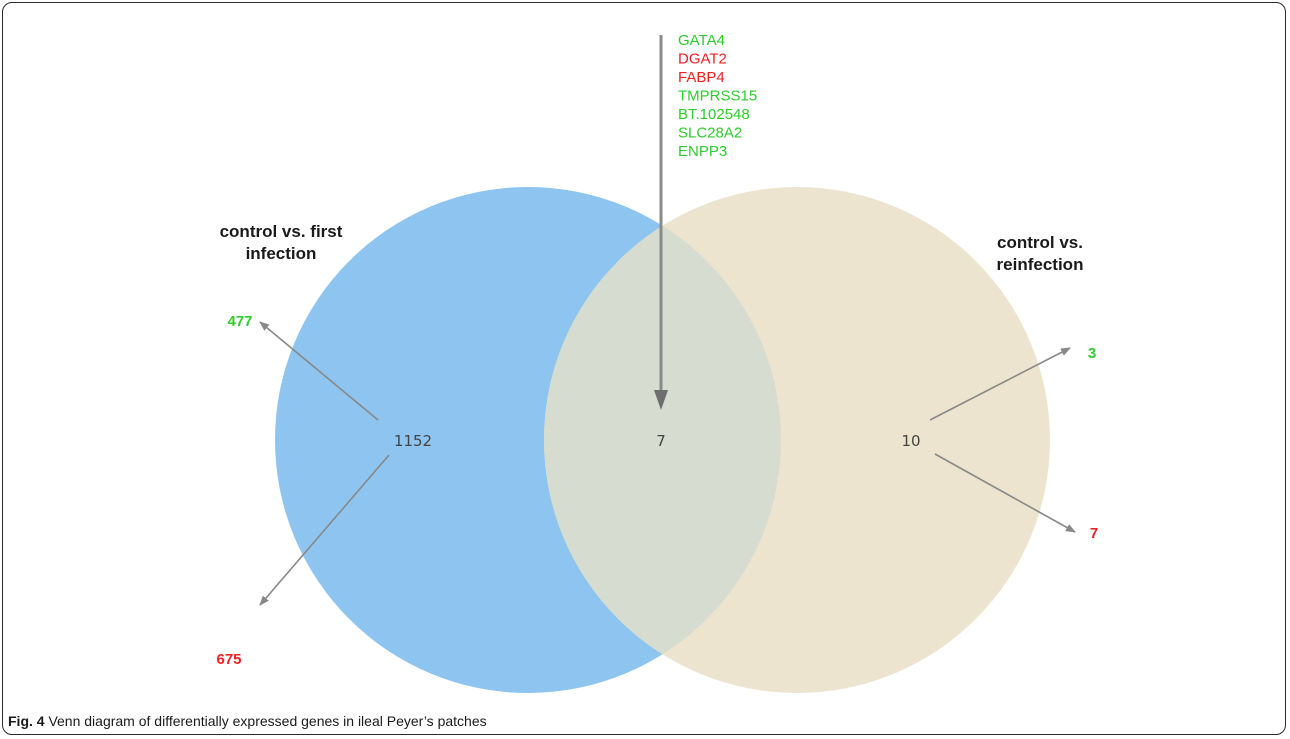 The width and height of the screenshot is (1290, 739). I want to click on caption-label: Fig. 4, so click(26, 721).